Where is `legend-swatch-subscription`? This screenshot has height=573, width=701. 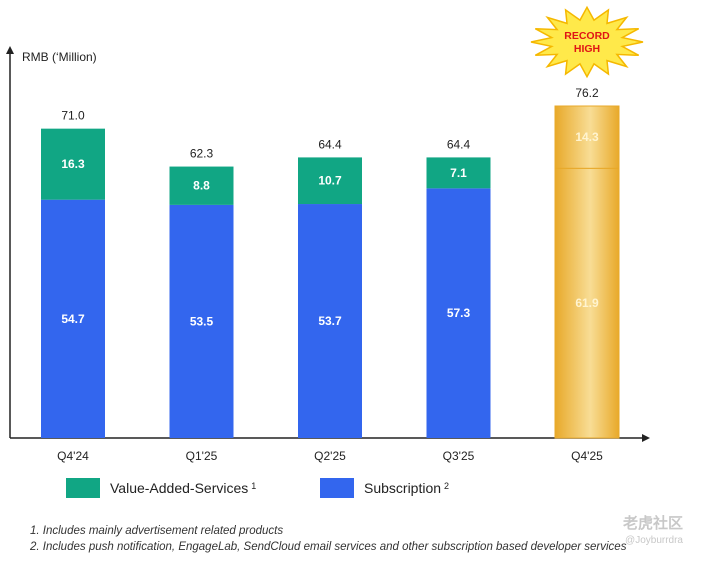 legend-swatch-subscription is located at coordinates (337, 488).